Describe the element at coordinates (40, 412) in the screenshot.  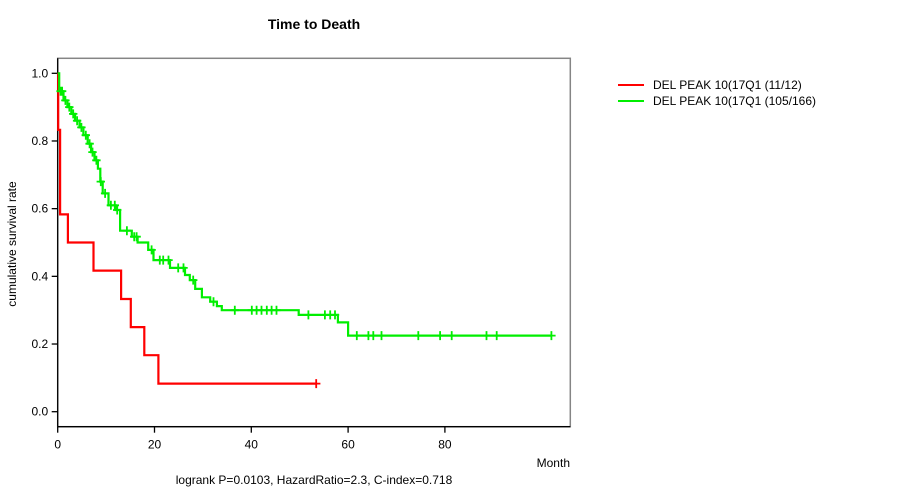
I see `y-tick-label: 0.0` at that location.